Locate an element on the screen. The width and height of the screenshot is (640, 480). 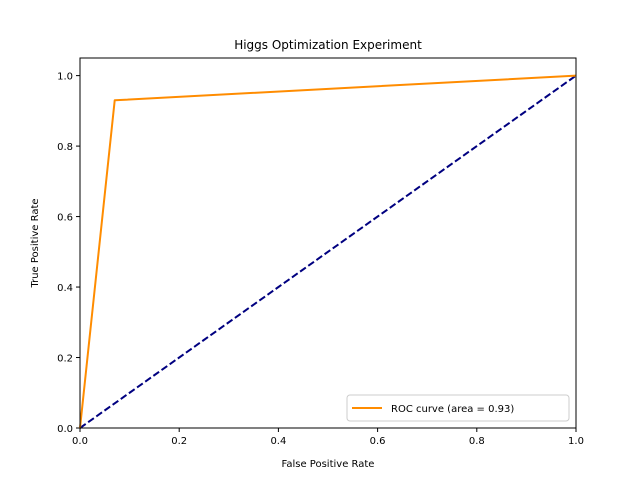
x-axis-label: False Positive Rate is located at coordinates (328, 464).